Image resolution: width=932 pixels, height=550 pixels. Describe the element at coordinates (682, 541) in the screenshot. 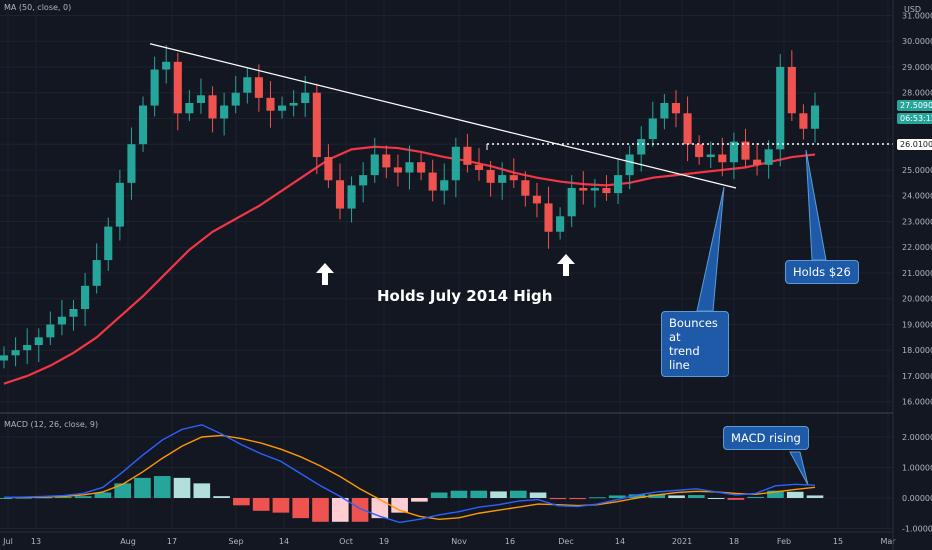

I see `x-tick-label: 2021` at that location.